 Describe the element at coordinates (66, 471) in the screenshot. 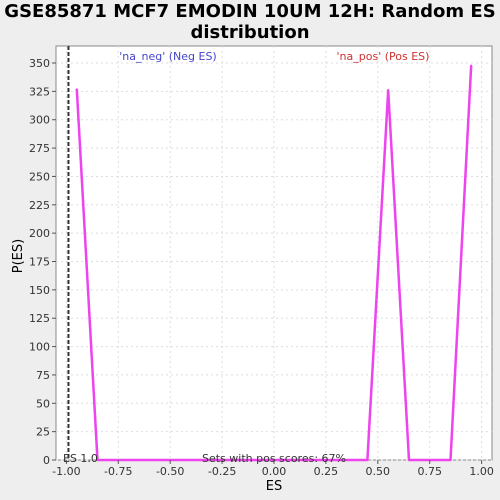

I see `x-tick-label: -1.00` at that location.